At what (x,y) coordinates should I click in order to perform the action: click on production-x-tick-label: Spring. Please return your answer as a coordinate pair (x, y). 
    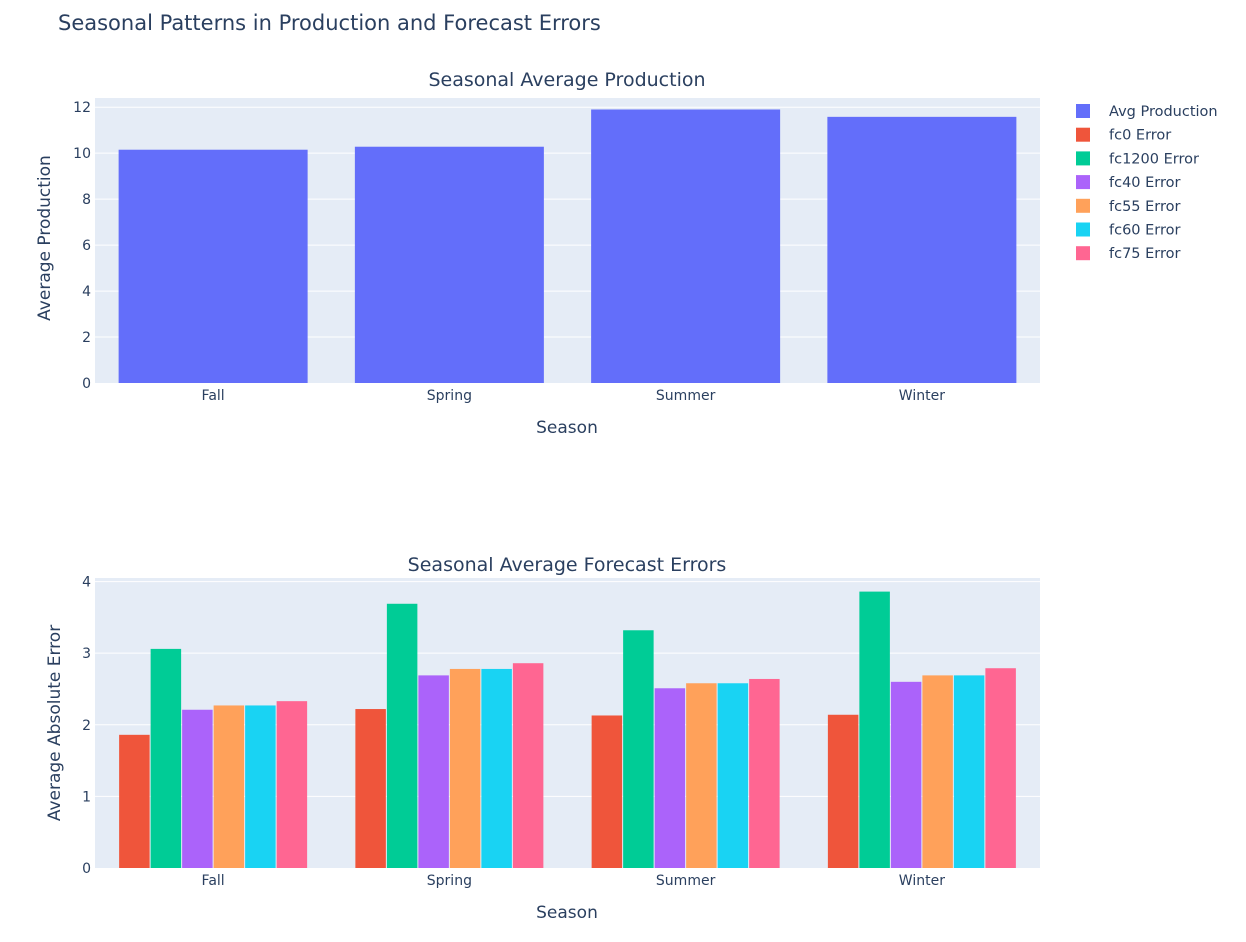
    Looking at the image, I should click on (449, 396).